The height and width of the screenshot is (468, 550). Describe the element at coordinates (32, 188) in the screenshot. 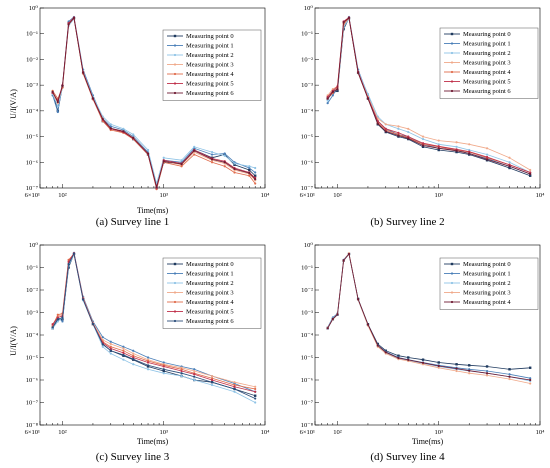

I see `y-tick-label: 10⁻⁷` at that location.